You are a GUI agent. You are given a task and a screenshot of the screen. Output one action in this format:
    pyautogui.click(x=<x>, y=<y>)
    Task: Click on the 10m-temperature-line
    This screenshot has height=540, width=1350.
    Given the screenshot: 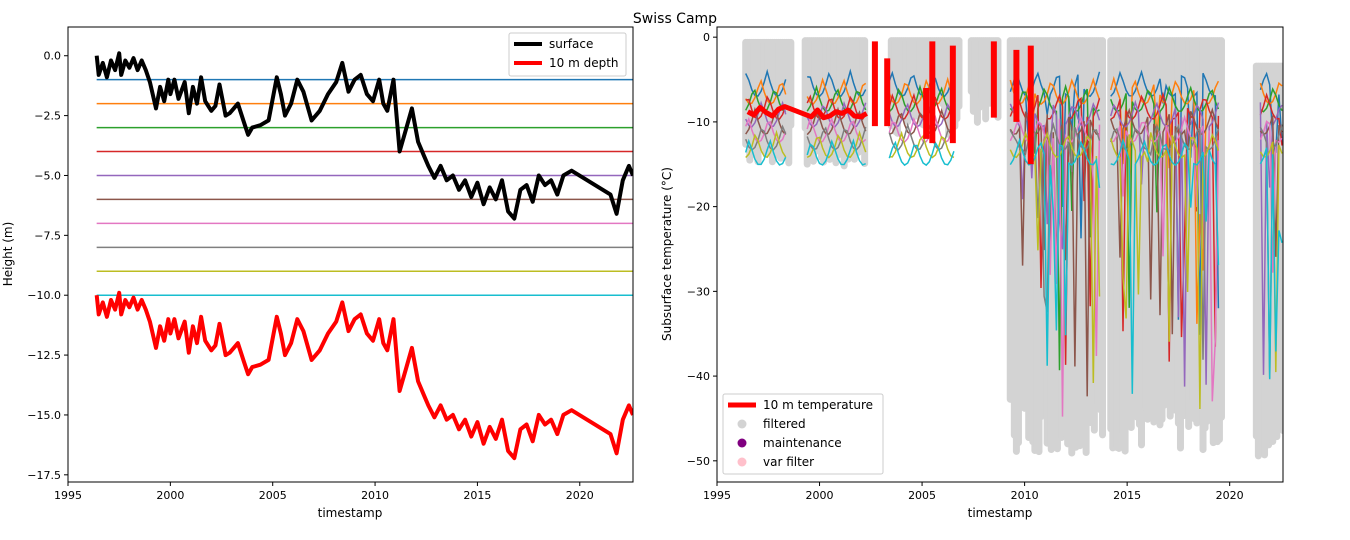 What is the action you would take?
    pyautogui.click(x=807, y=112)
    